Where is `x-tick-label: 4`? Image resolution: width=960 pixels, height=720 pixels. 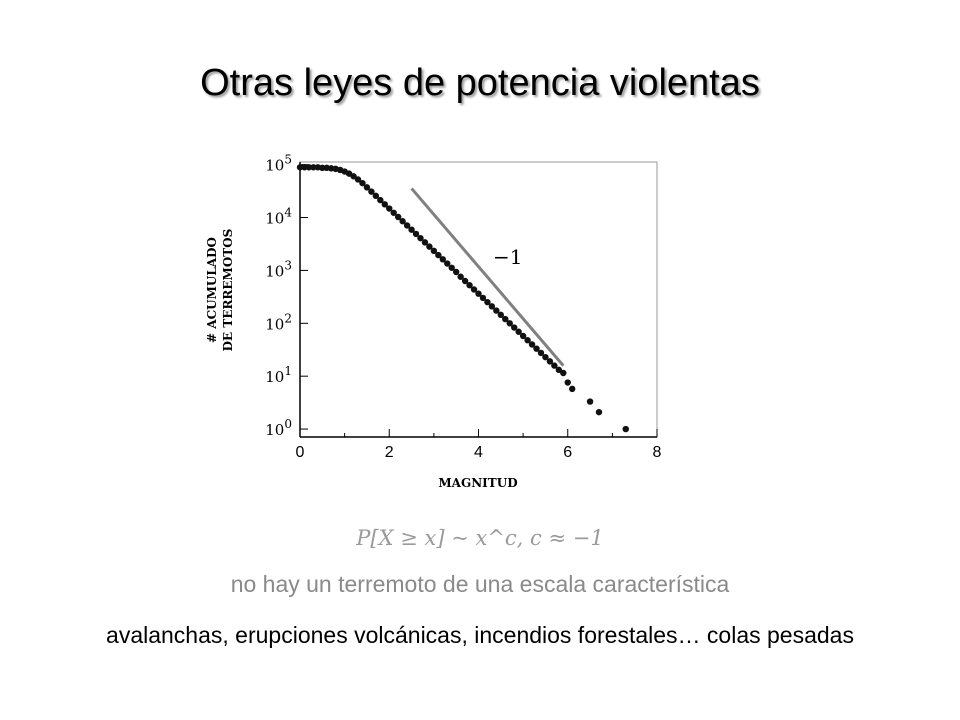
x-tick-label: 4 is located at coordinates (478, 452).